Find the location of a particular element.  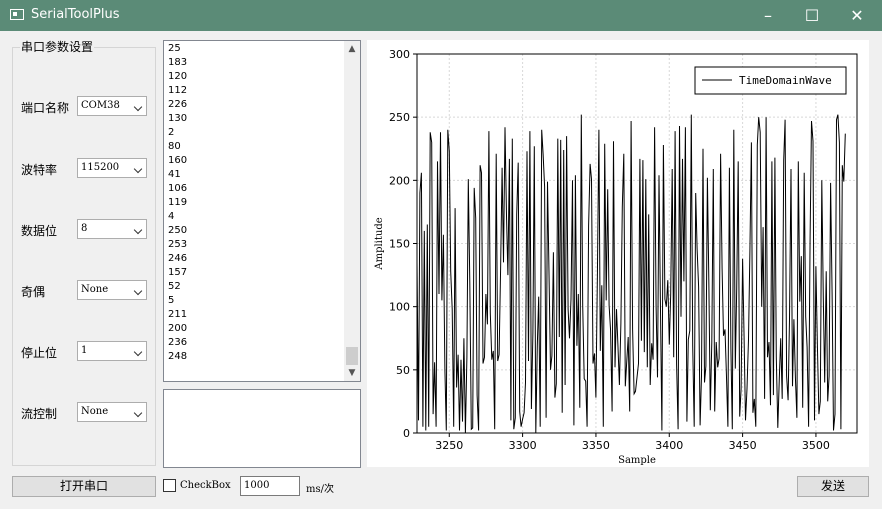

baud-select: 115200 is located at coordinates (112, 168).